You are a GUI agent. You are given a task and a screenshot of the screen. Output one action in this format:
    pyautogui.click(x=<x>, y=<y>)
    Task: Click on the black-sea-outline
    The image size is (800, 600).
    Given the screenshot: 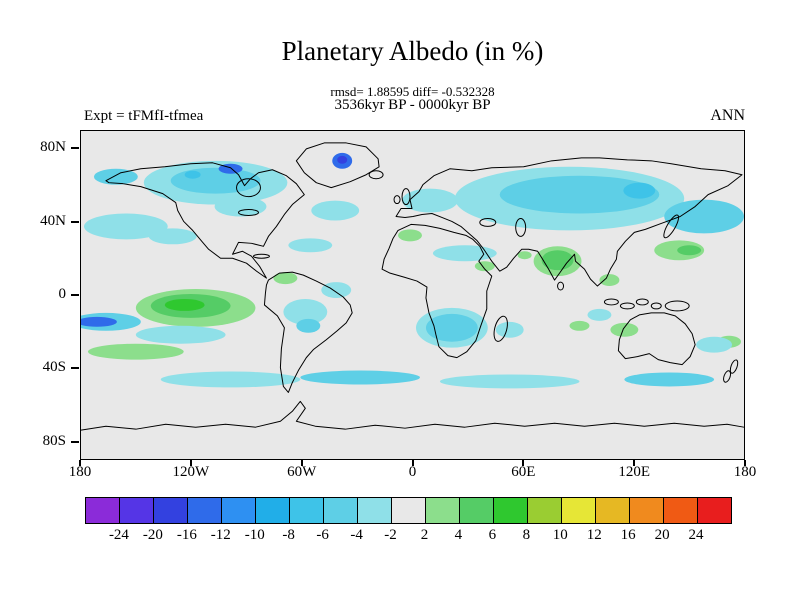 What is the action you would take?
    pyautogui.click(x=488, y=222)
    